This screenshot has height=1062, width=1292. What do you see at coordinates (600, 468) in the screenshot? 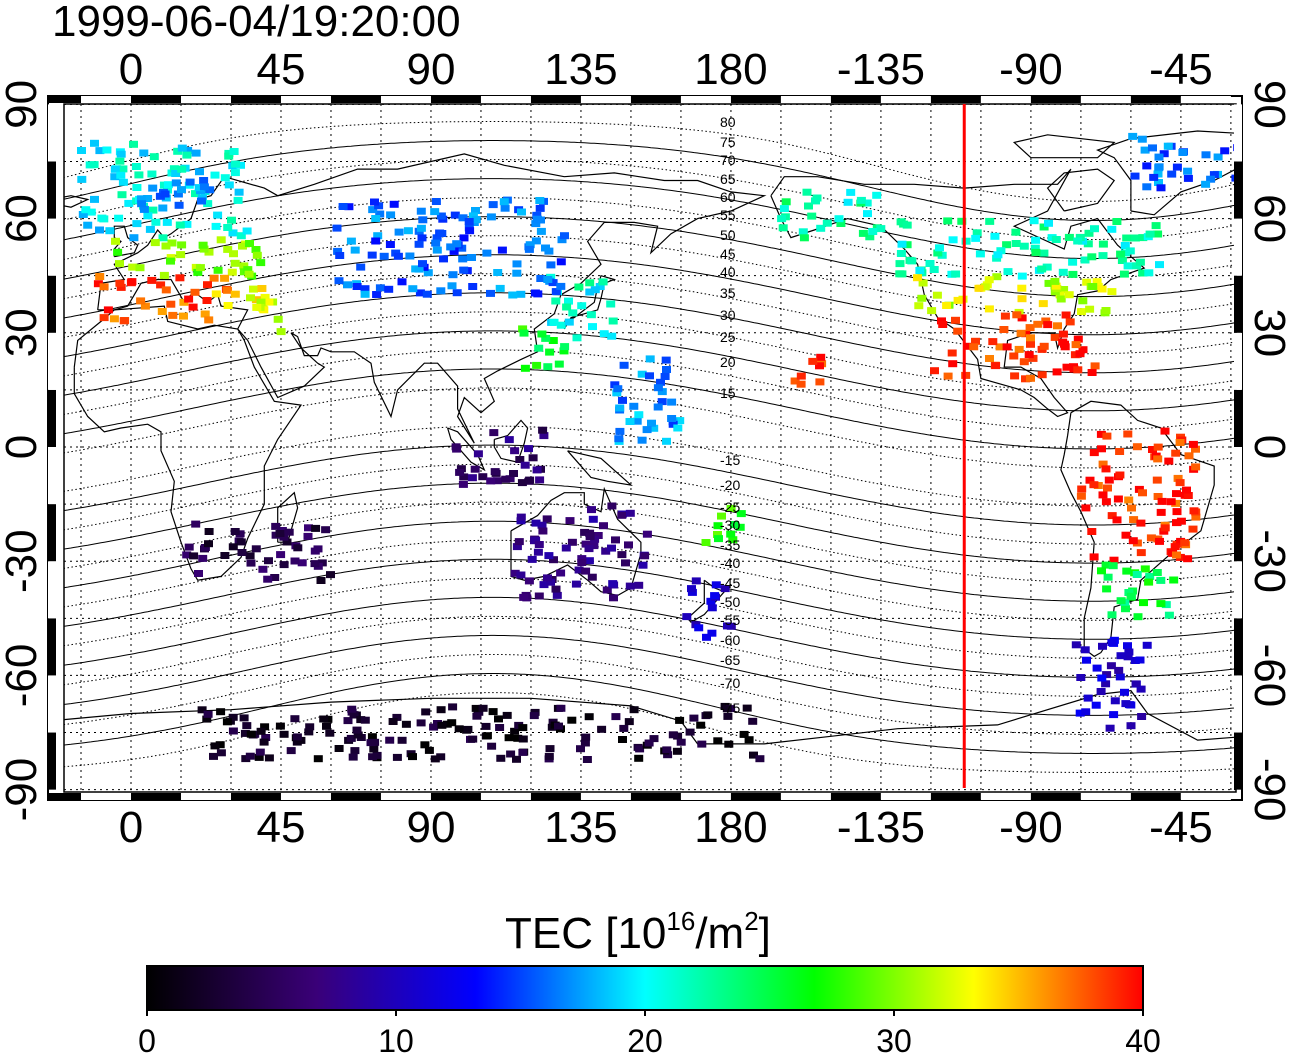
I see `coastline-new-guinea` at bounding box center [600, 468].